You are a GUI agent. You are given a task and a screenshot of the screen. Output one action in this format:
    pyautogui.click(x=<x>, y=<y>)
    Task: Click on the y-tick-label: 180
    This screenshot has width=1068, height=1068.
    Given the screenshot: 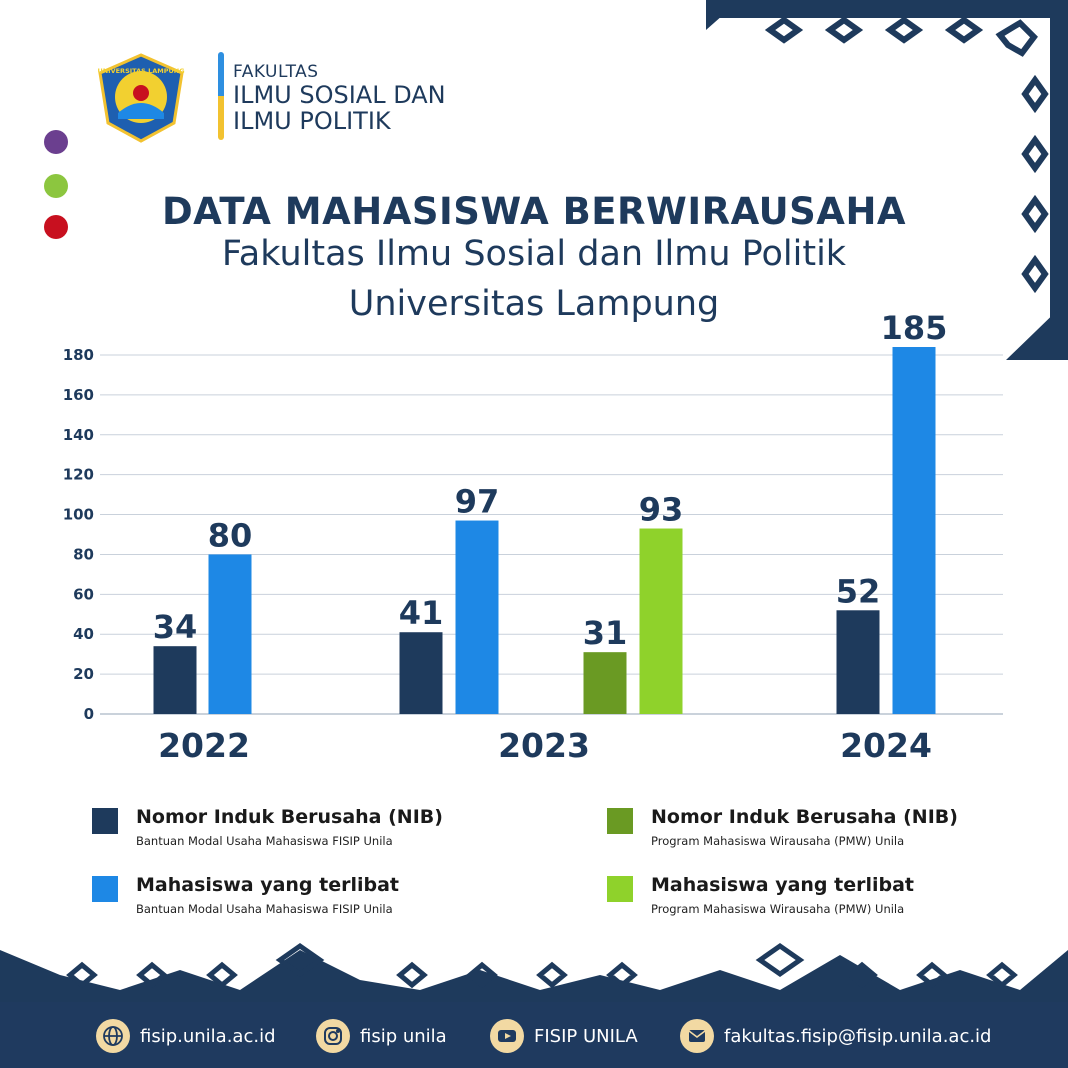 What is the action you would take?
    pyautogui.click(x=78, y=355)
    